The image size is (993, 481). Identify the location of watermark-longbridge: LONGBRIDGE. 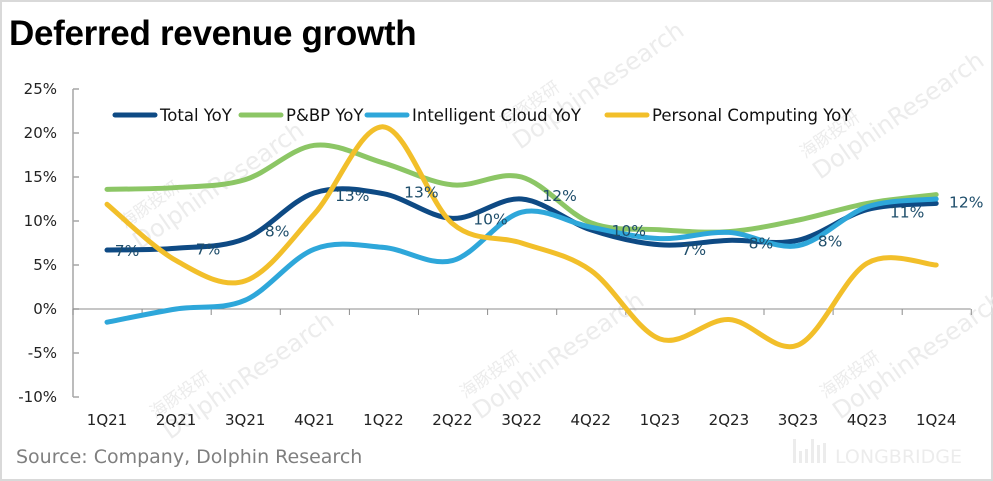
(898, 457).